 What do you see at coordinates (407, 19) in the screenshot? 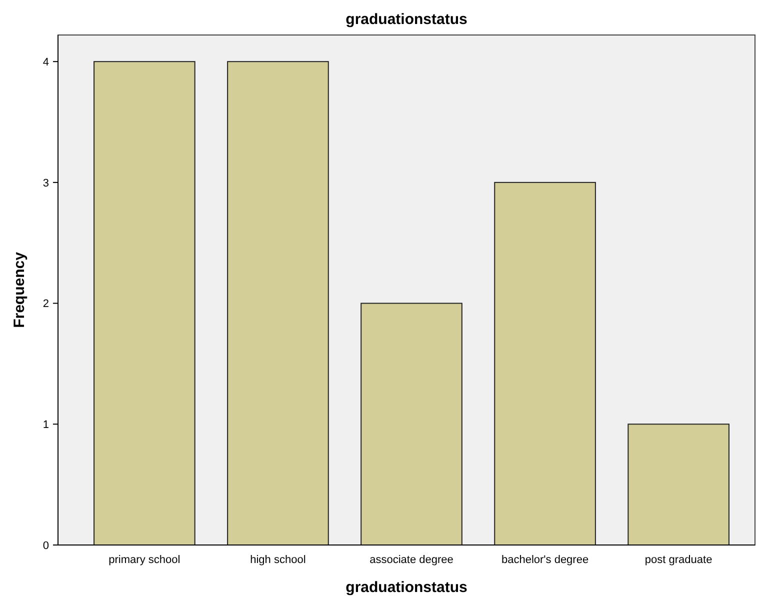
I see `chart-title: graduationstatus` at bounding box center [407, 19].